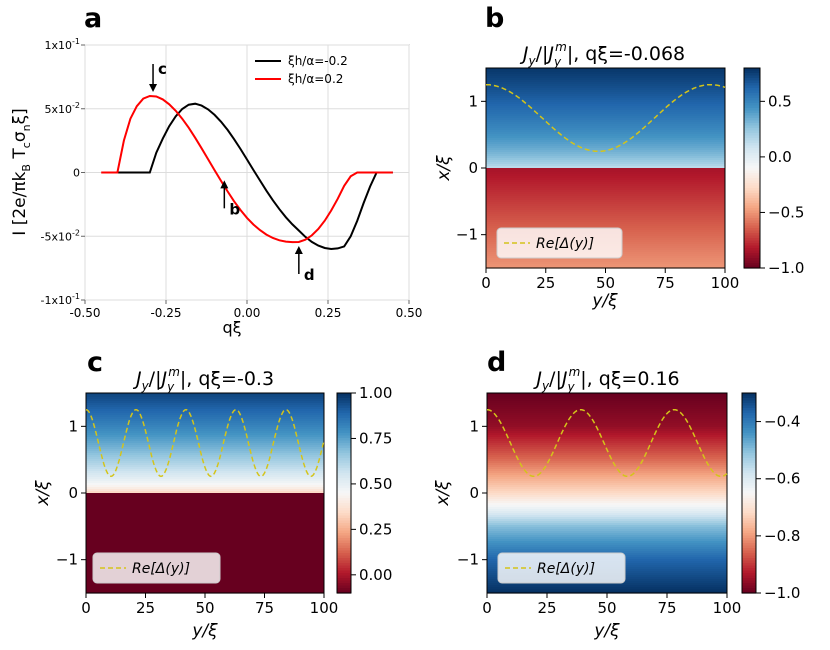  I want to click on panel-d-colorbar-label: −0.4, so click(782, 422).